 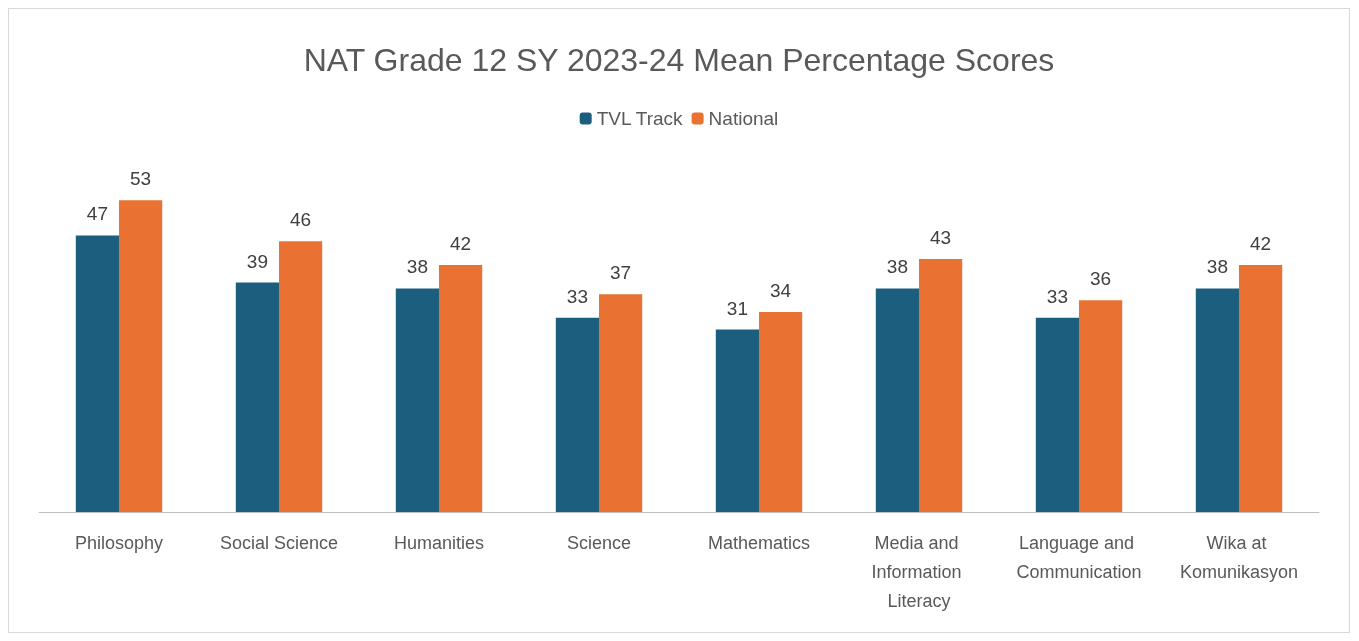 What do you see at coordinates (737, 308) in the screenshot?
I see `data-label: 31` at bounding box center [737, 308].